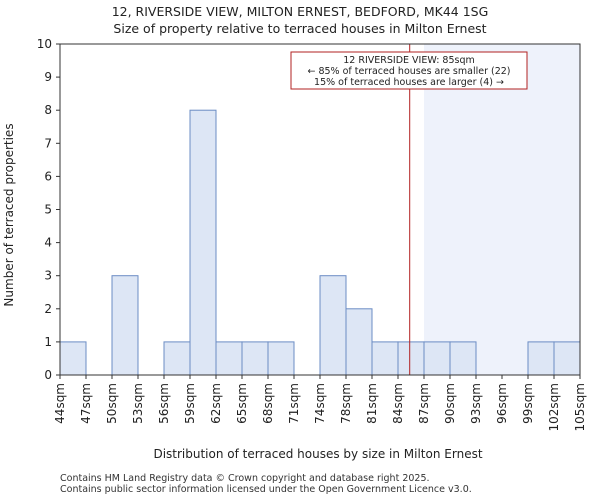  I want to click on annotation-line-1: 12 RIVERSIDE VIEW: 85sqm, so click(408, 60).